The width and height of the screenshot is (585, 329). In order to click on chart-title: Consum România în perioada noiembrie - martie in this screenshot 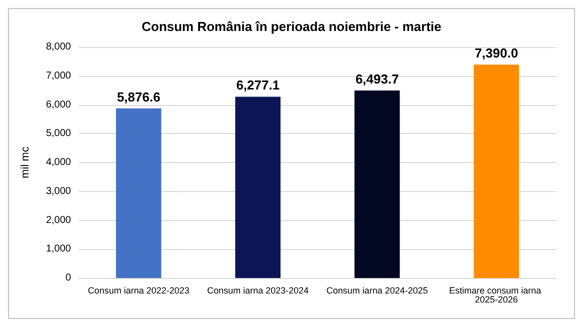, I will do `click(292, 26)`.